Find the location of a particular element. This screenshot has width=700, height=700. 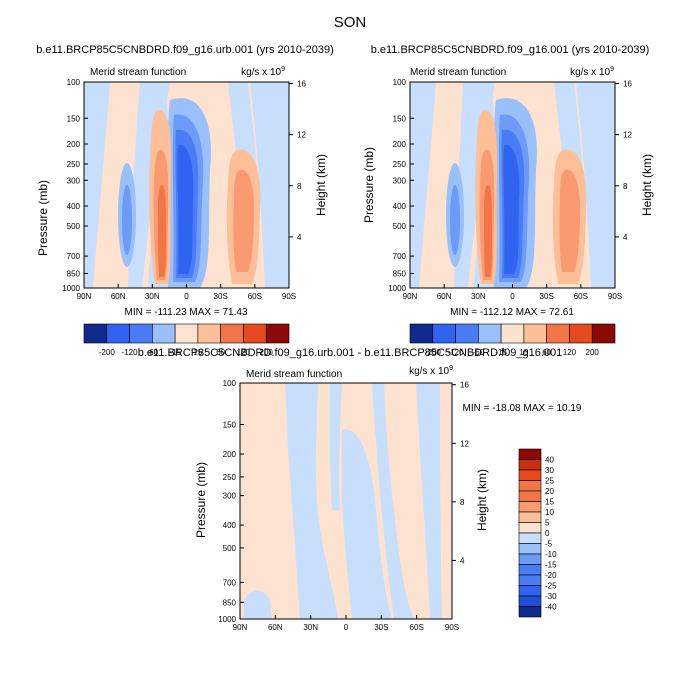

panel-2-left-label: Merid stream function is located at coordinates (458, 72).